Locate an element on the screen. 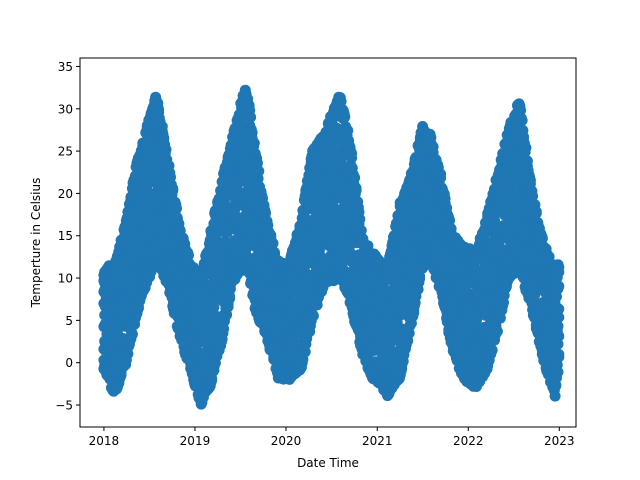 This screenshot has width=640, height=480. y-tick-label: 5 is located at coordinates (69, 321).